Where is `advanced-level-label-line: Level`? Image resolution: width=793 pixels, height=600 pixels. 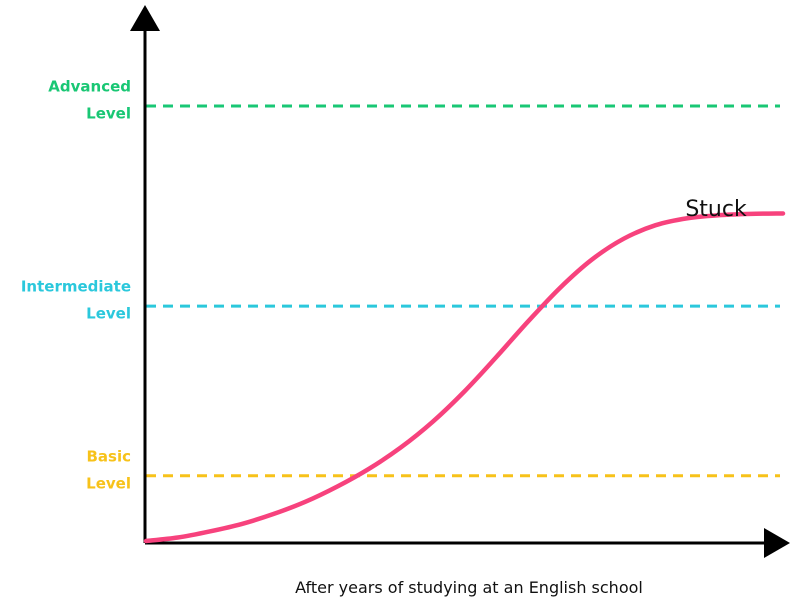 advanced-level-label-line: Level is located at coordinates (108, 114).